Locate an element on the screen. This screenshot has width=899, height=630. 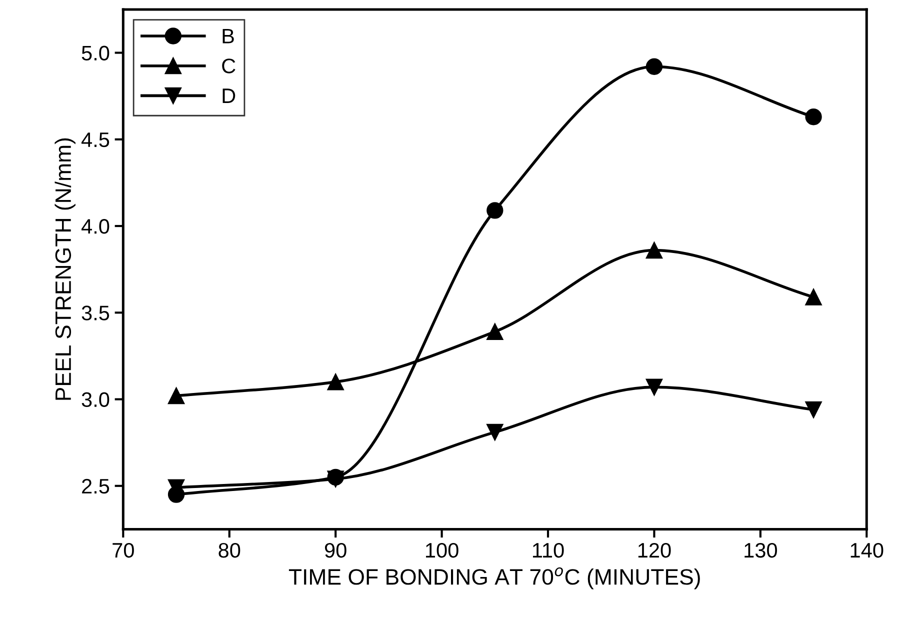
legend-label: B is located at coordinates (228, 36).